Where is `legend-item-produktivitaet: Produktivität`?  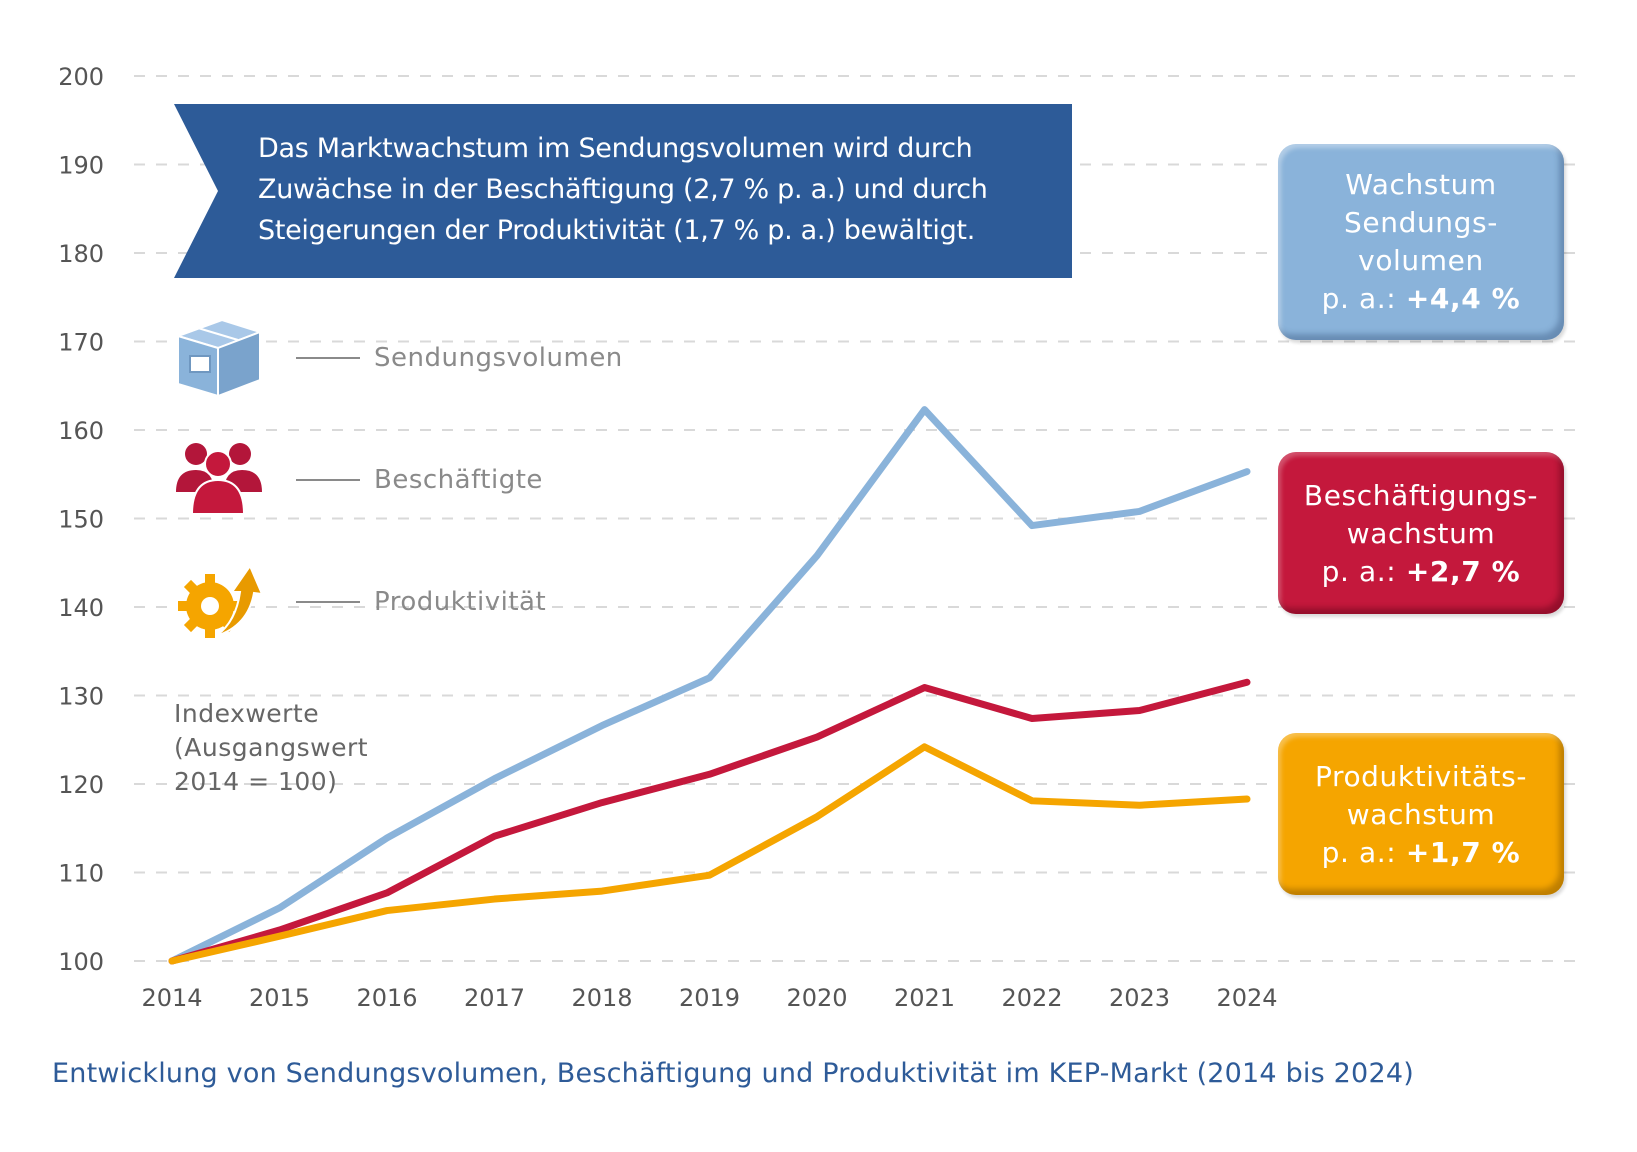 legend-item-produktivitaet: Produktivität is located at coordinates (360, 602).